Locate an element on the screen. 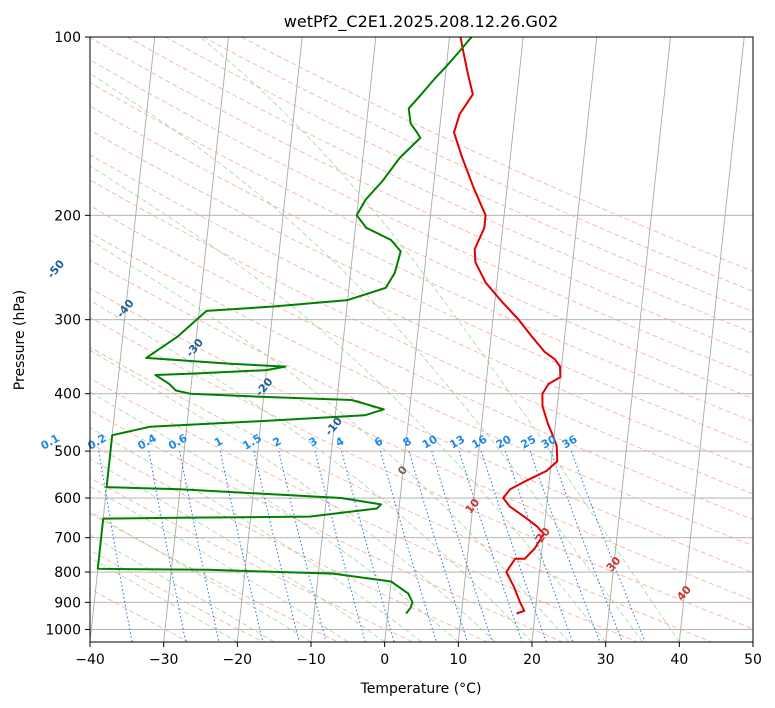 The height and width of the screenshot is (708, 775). x-tick-label: 30 is located at coordinates (606, 660).